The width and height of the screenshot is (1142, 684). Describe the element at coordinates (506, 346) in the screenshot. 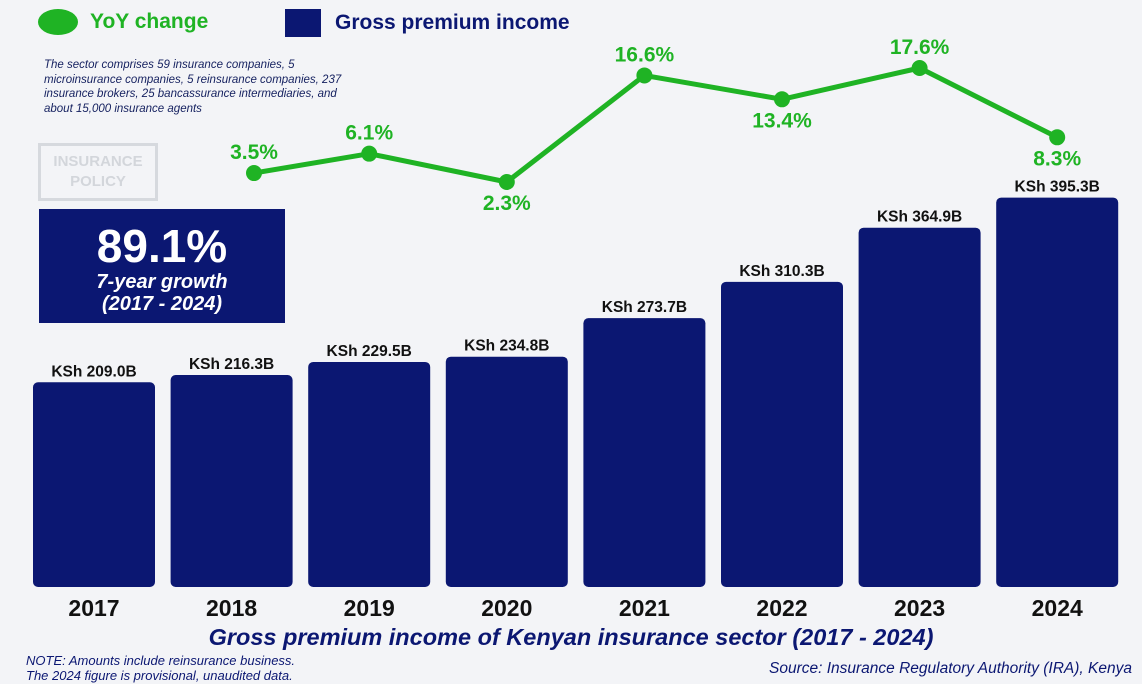

I see `bar-value-label: KSh 234.8B` at that location.